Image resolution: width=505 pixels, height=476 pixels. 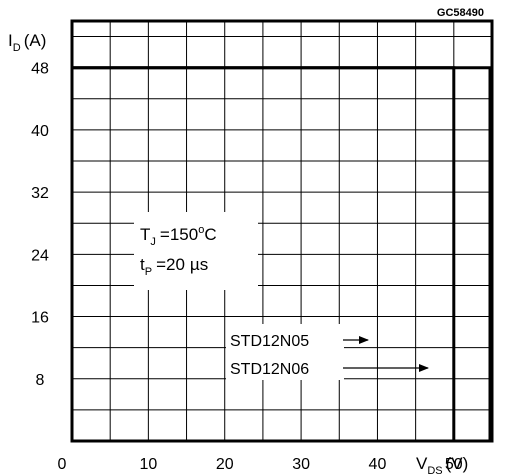 What do you see at coordinates (424, 368) in the screenshot?
I see `legend-arrowhead-std12n06` at bounding box center [424, 368].